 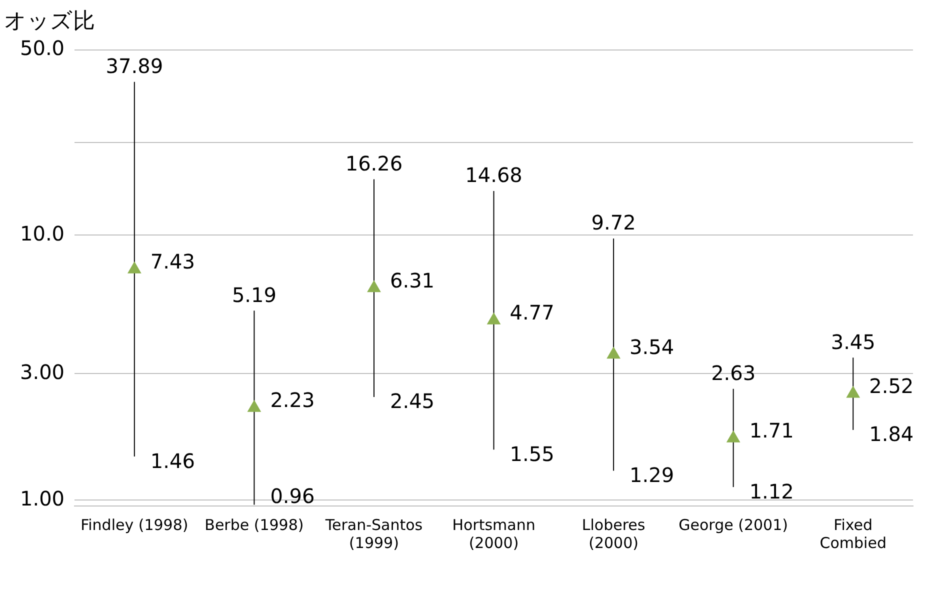 I want to click on x-tick-label: Teran-Santos (1999), so click(x=373, y=534).